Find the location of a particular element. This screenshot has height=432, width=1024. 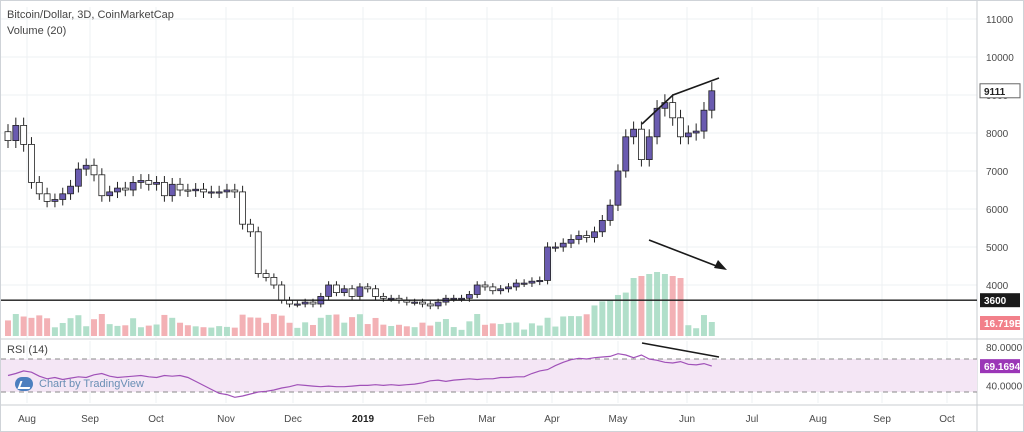

x-tick-label: 2019 is located at coordinates (363, 419).